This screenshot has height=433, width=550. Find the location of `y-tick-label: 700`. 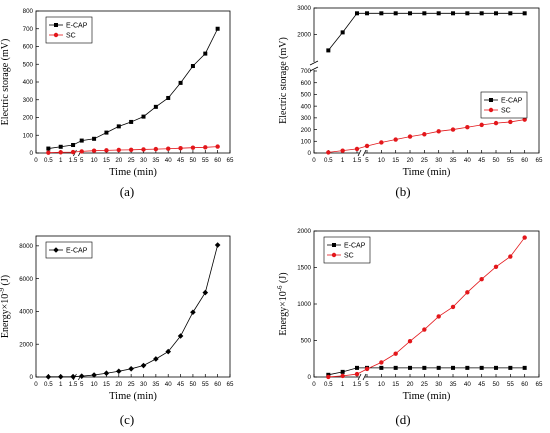

y-tick-label: 700 is located at coordinates (28, 29).